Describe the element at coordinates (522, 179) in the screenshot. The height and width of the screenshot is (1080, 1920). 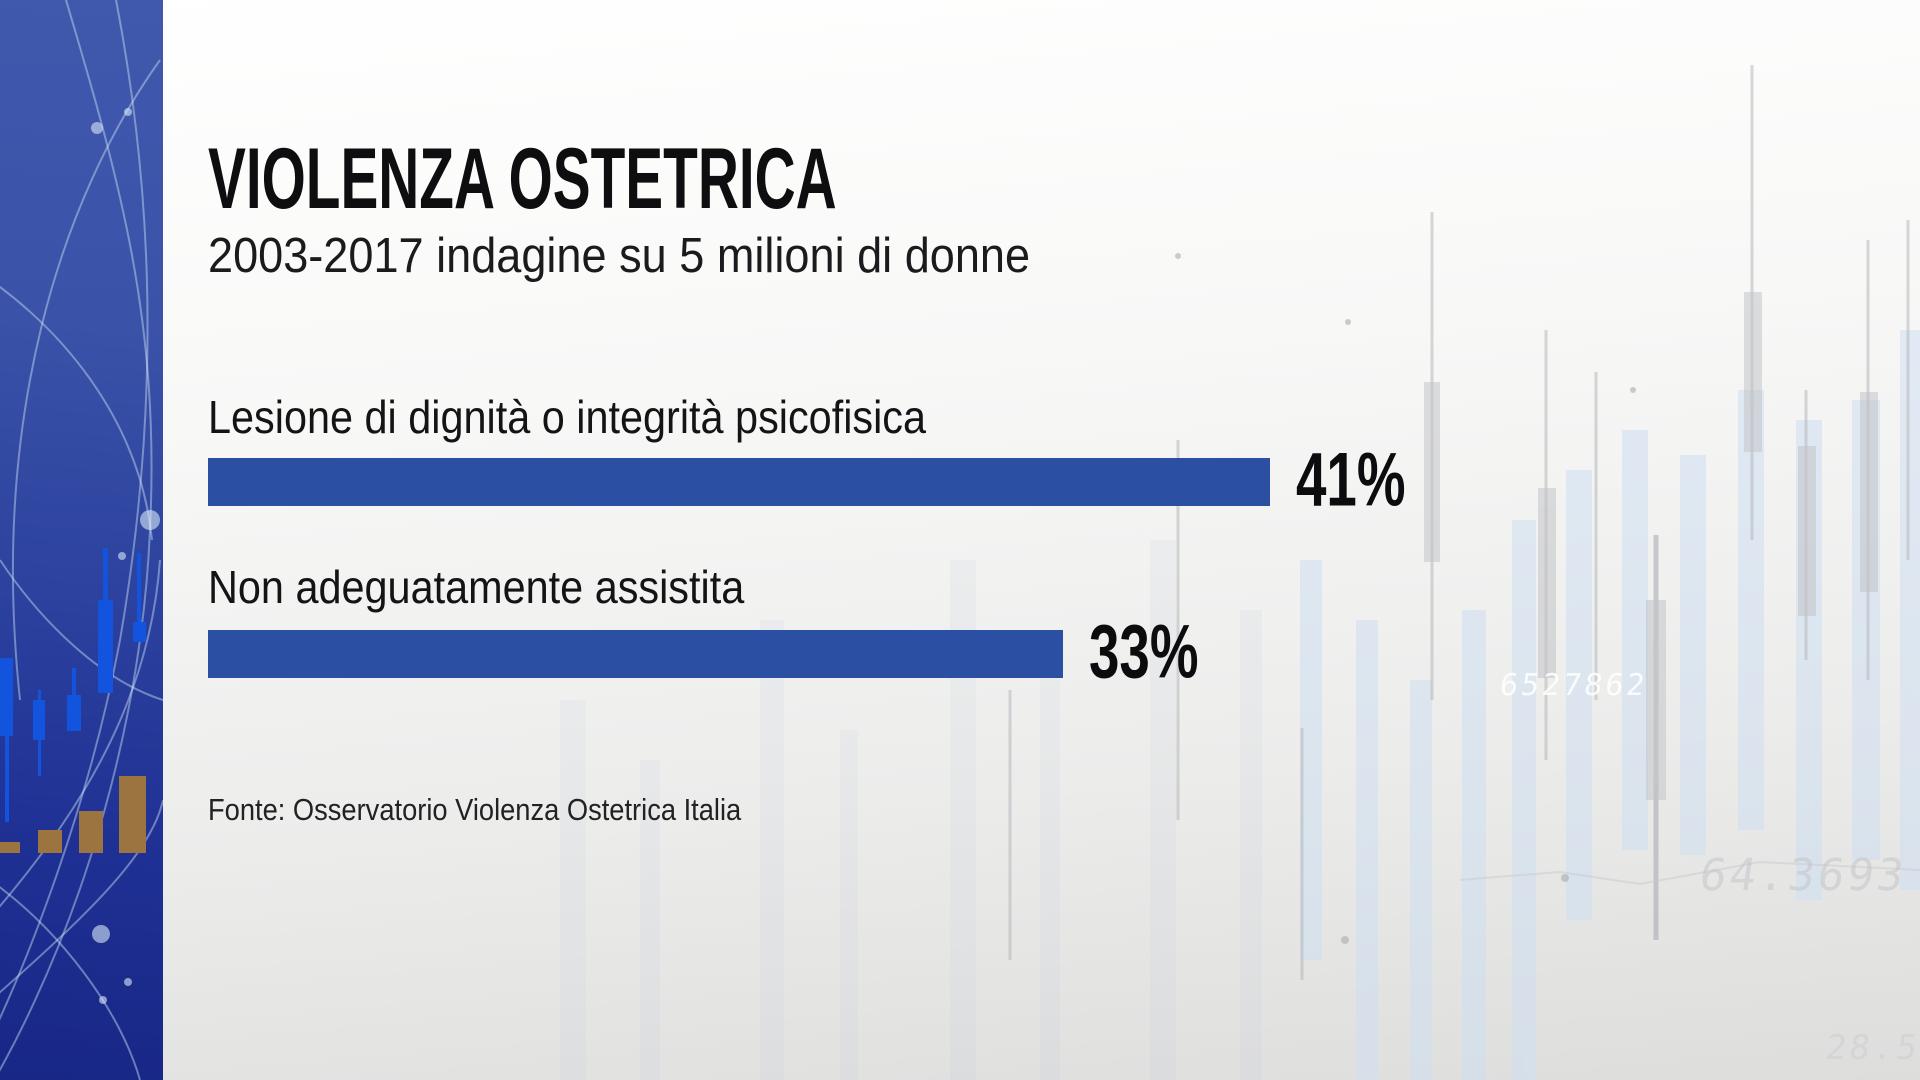
I see `page-title: VIOLENZA OSTETRICA` at that location.